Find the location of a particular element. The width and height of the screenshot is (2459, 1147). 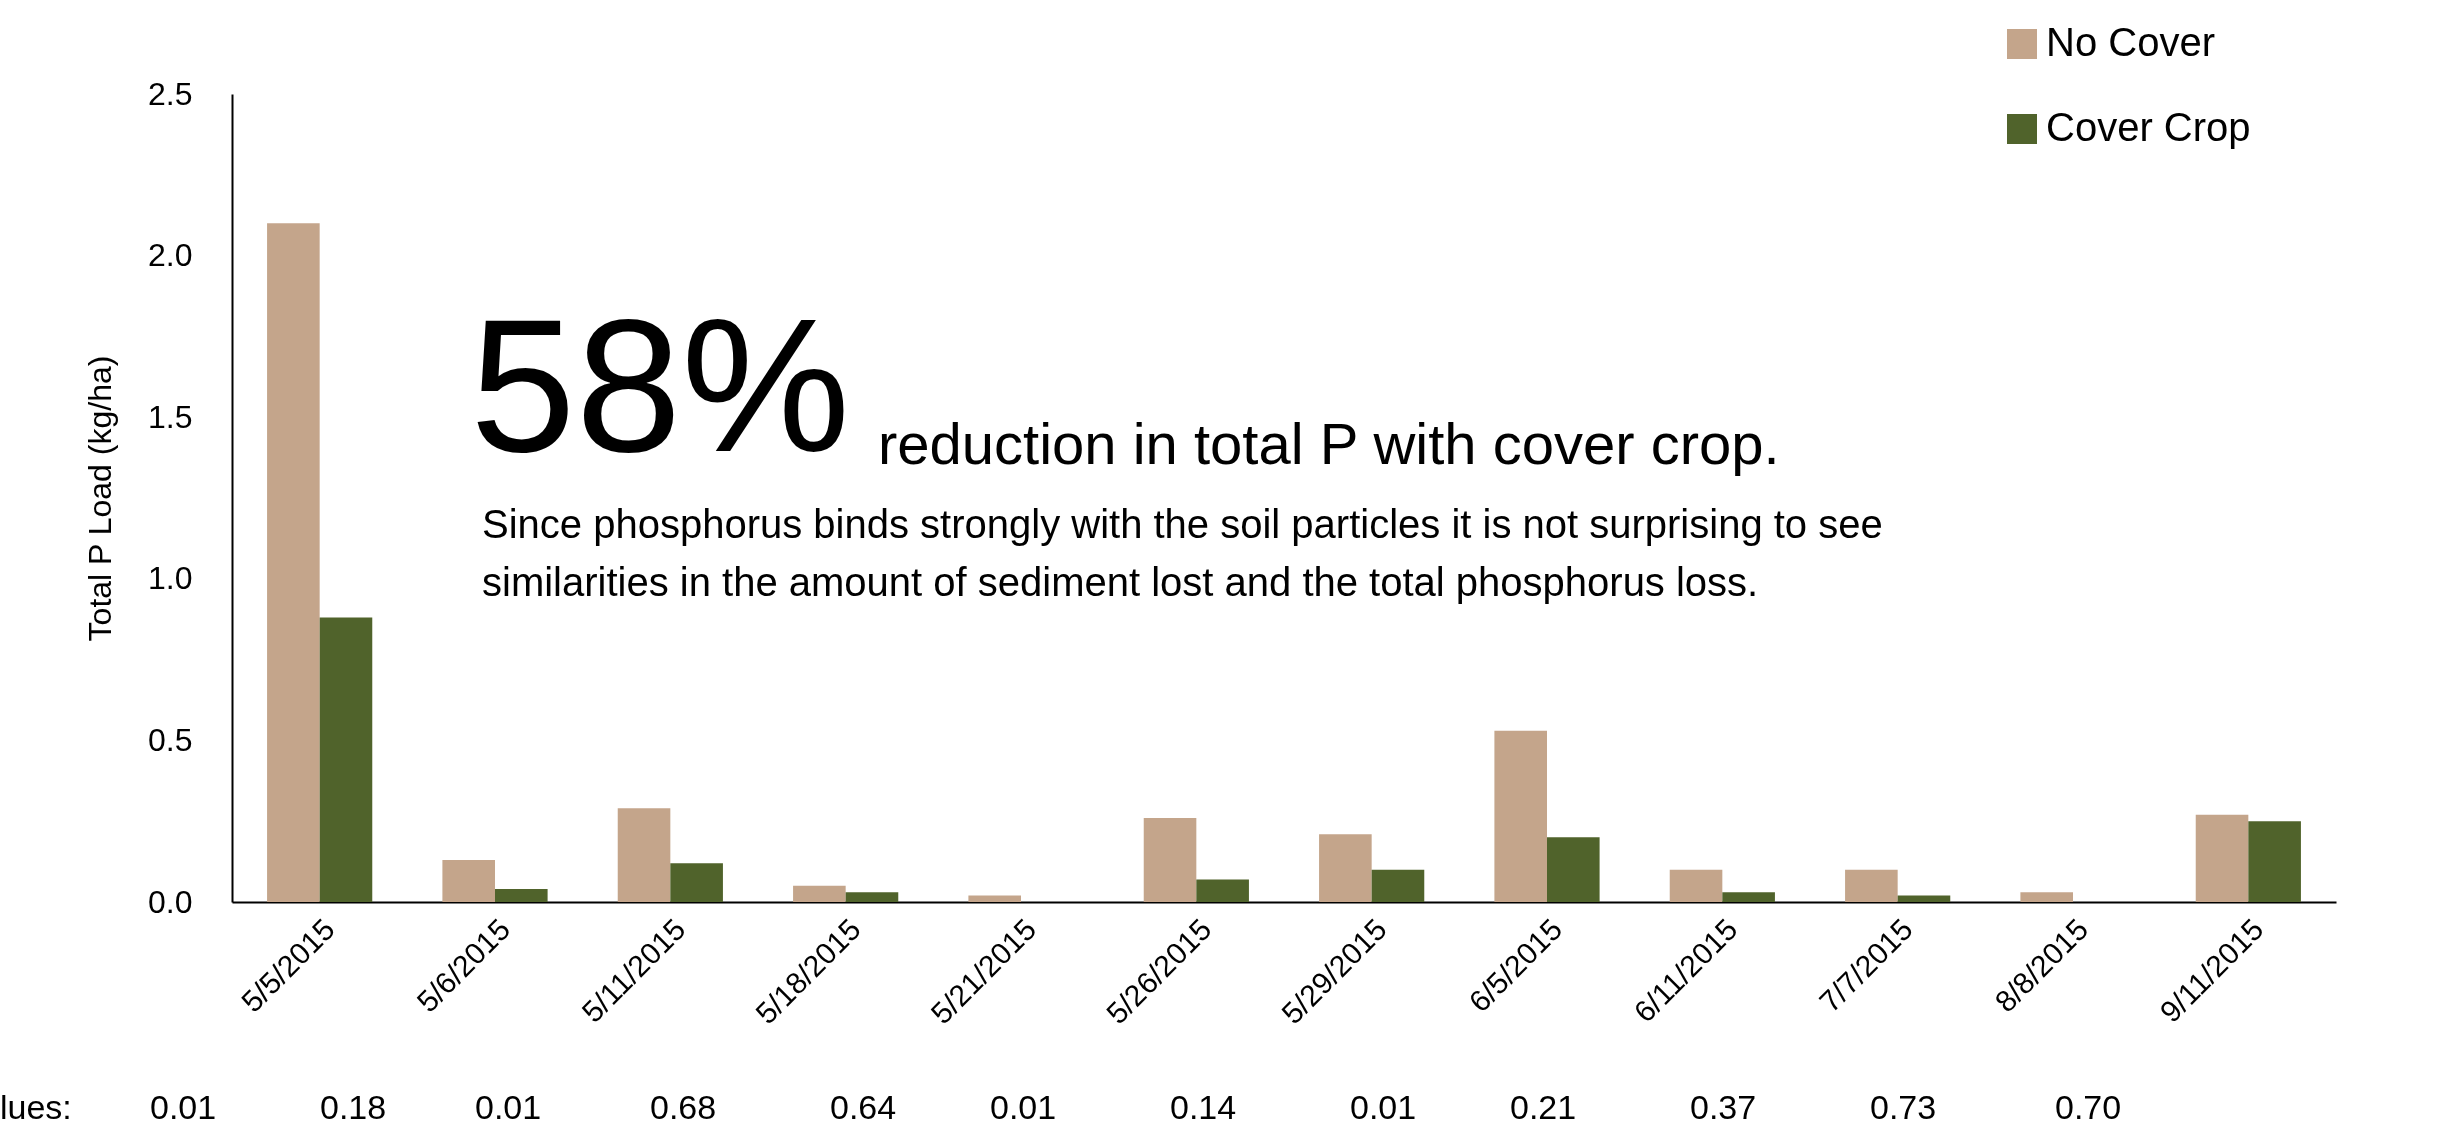

text: 0.21 is located at coordinates (1543, 1107).